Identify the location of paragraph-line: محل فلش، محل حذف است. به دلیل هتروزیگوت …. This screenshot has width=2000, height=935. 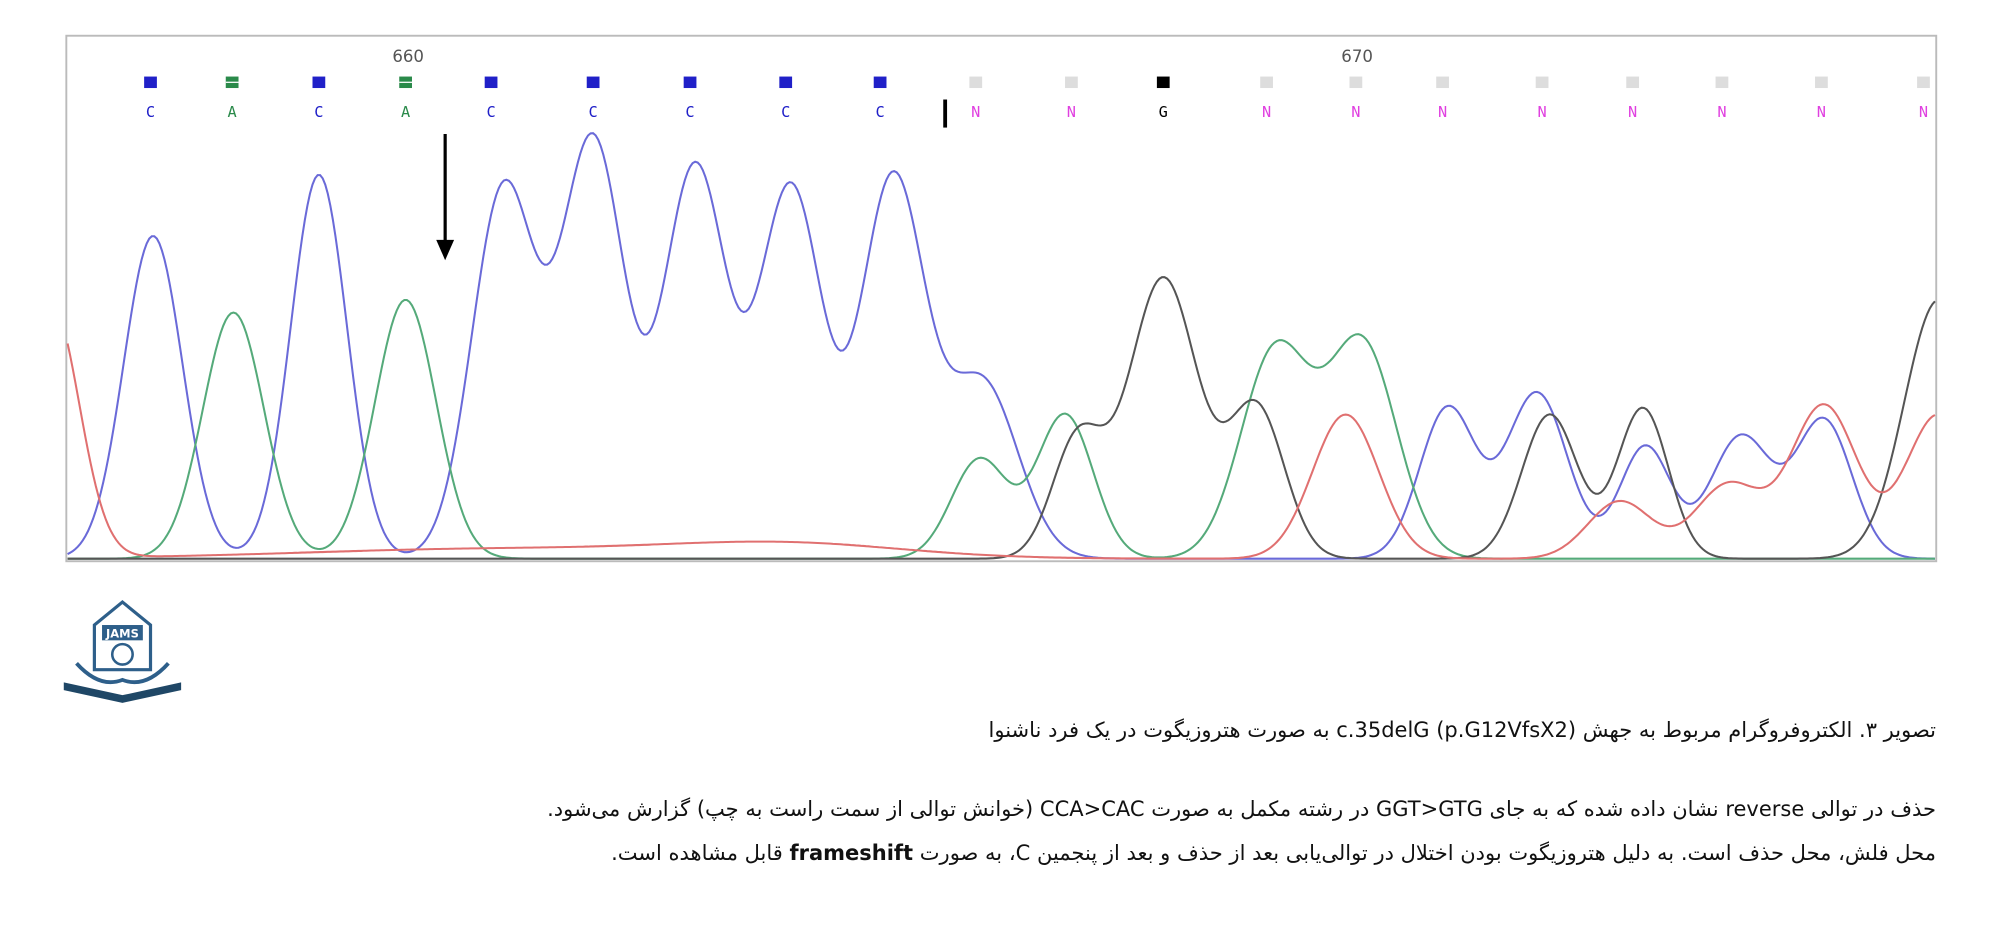
(996, 853).